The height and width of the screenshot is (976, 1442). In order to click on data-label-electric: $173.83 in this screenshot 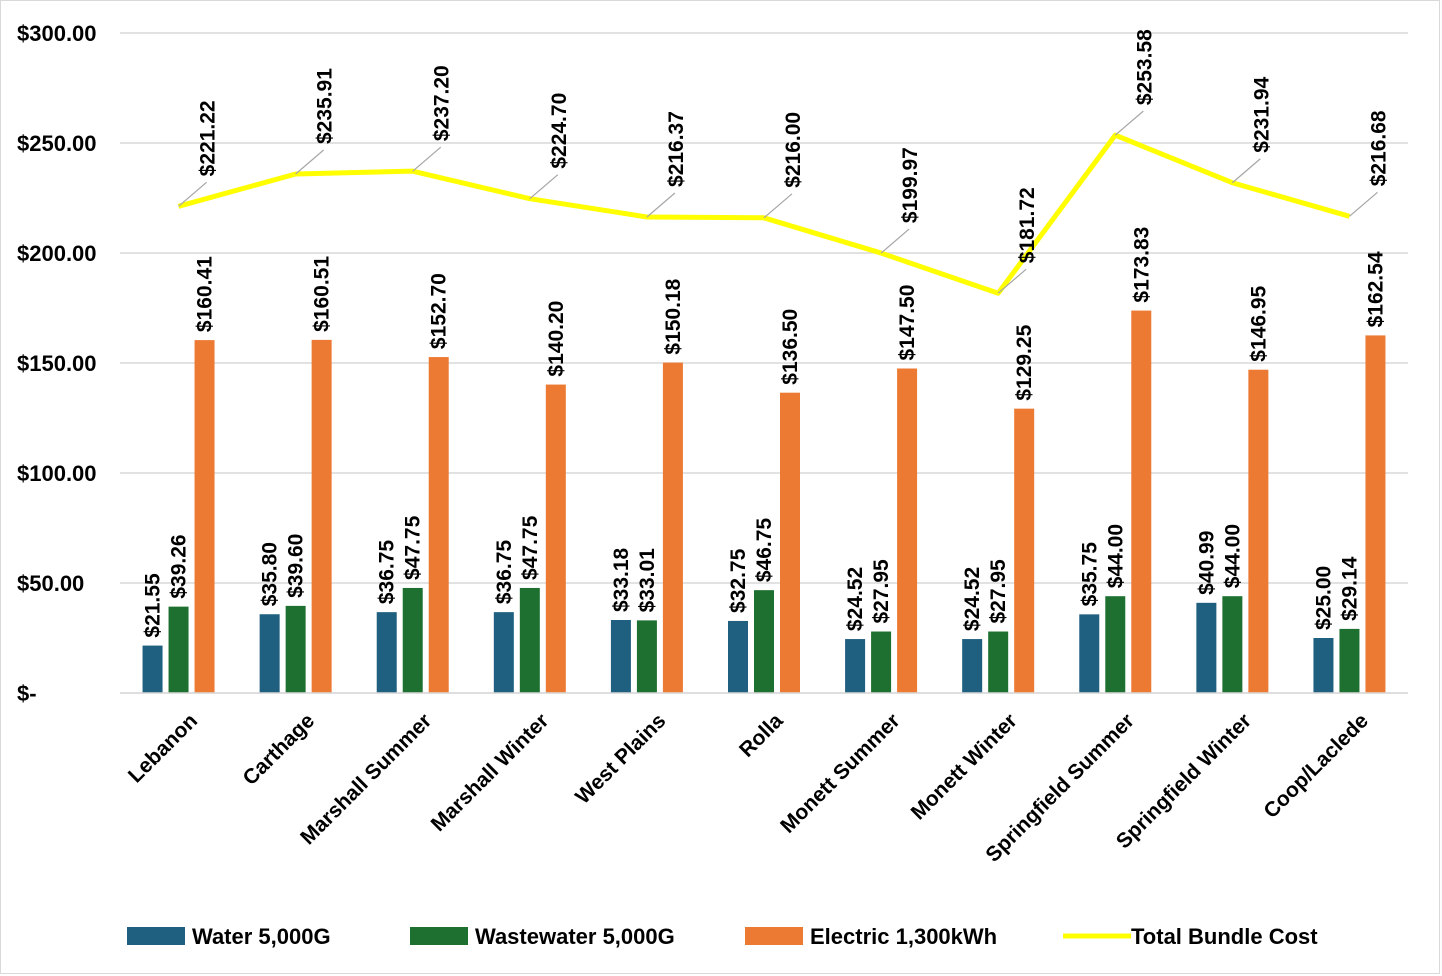, I will do `click(1141, 265)`.